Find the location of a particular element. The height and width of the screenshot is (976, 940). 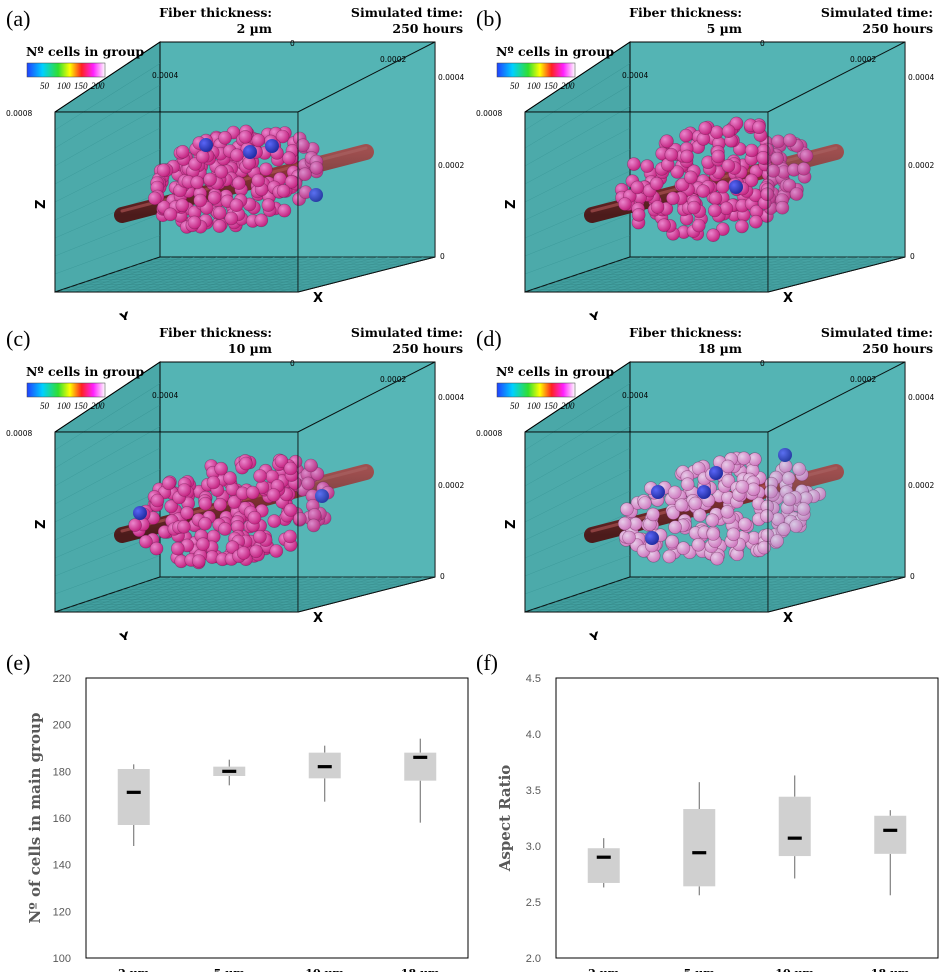

plot-frame is located at coordinates (747, 818).